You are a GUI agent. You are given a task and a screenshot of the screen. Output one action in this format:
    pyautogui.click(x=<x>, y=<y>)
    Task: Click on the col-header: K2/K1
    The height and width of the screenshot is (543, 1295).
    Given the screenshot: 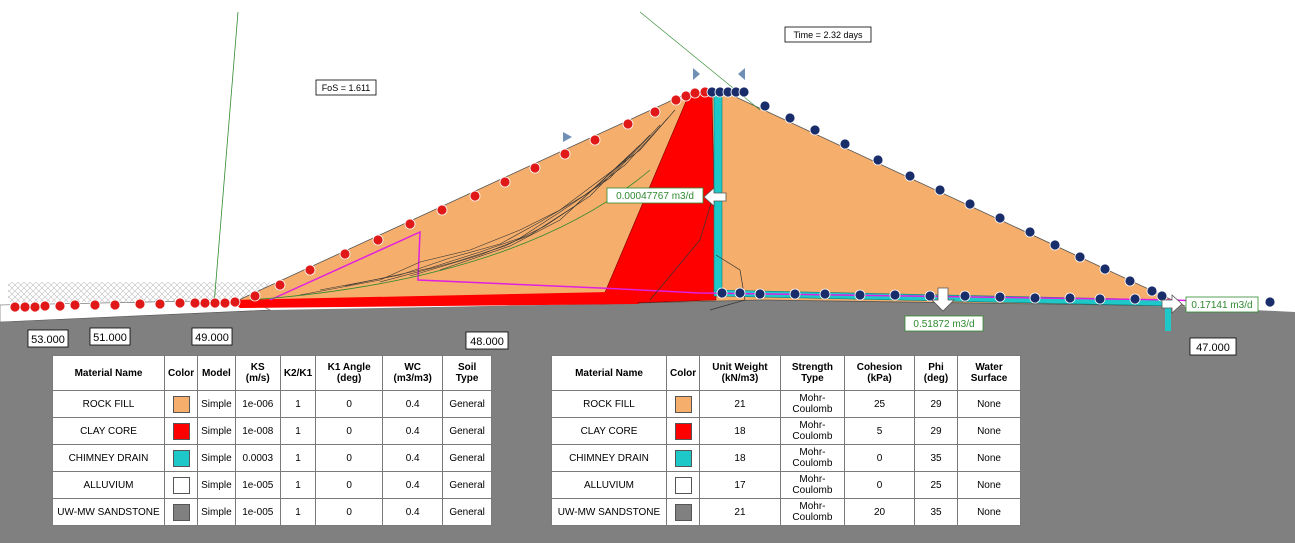 What is the action you would take?
    pyautogui.click(x=298, y=373)
    